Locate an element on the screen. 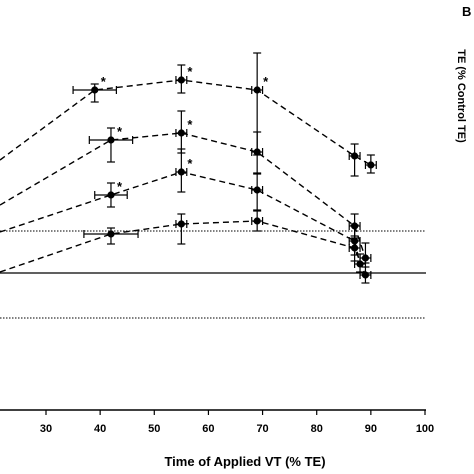  x-tick-label-70: 70 is located at coordinates (262, 429).